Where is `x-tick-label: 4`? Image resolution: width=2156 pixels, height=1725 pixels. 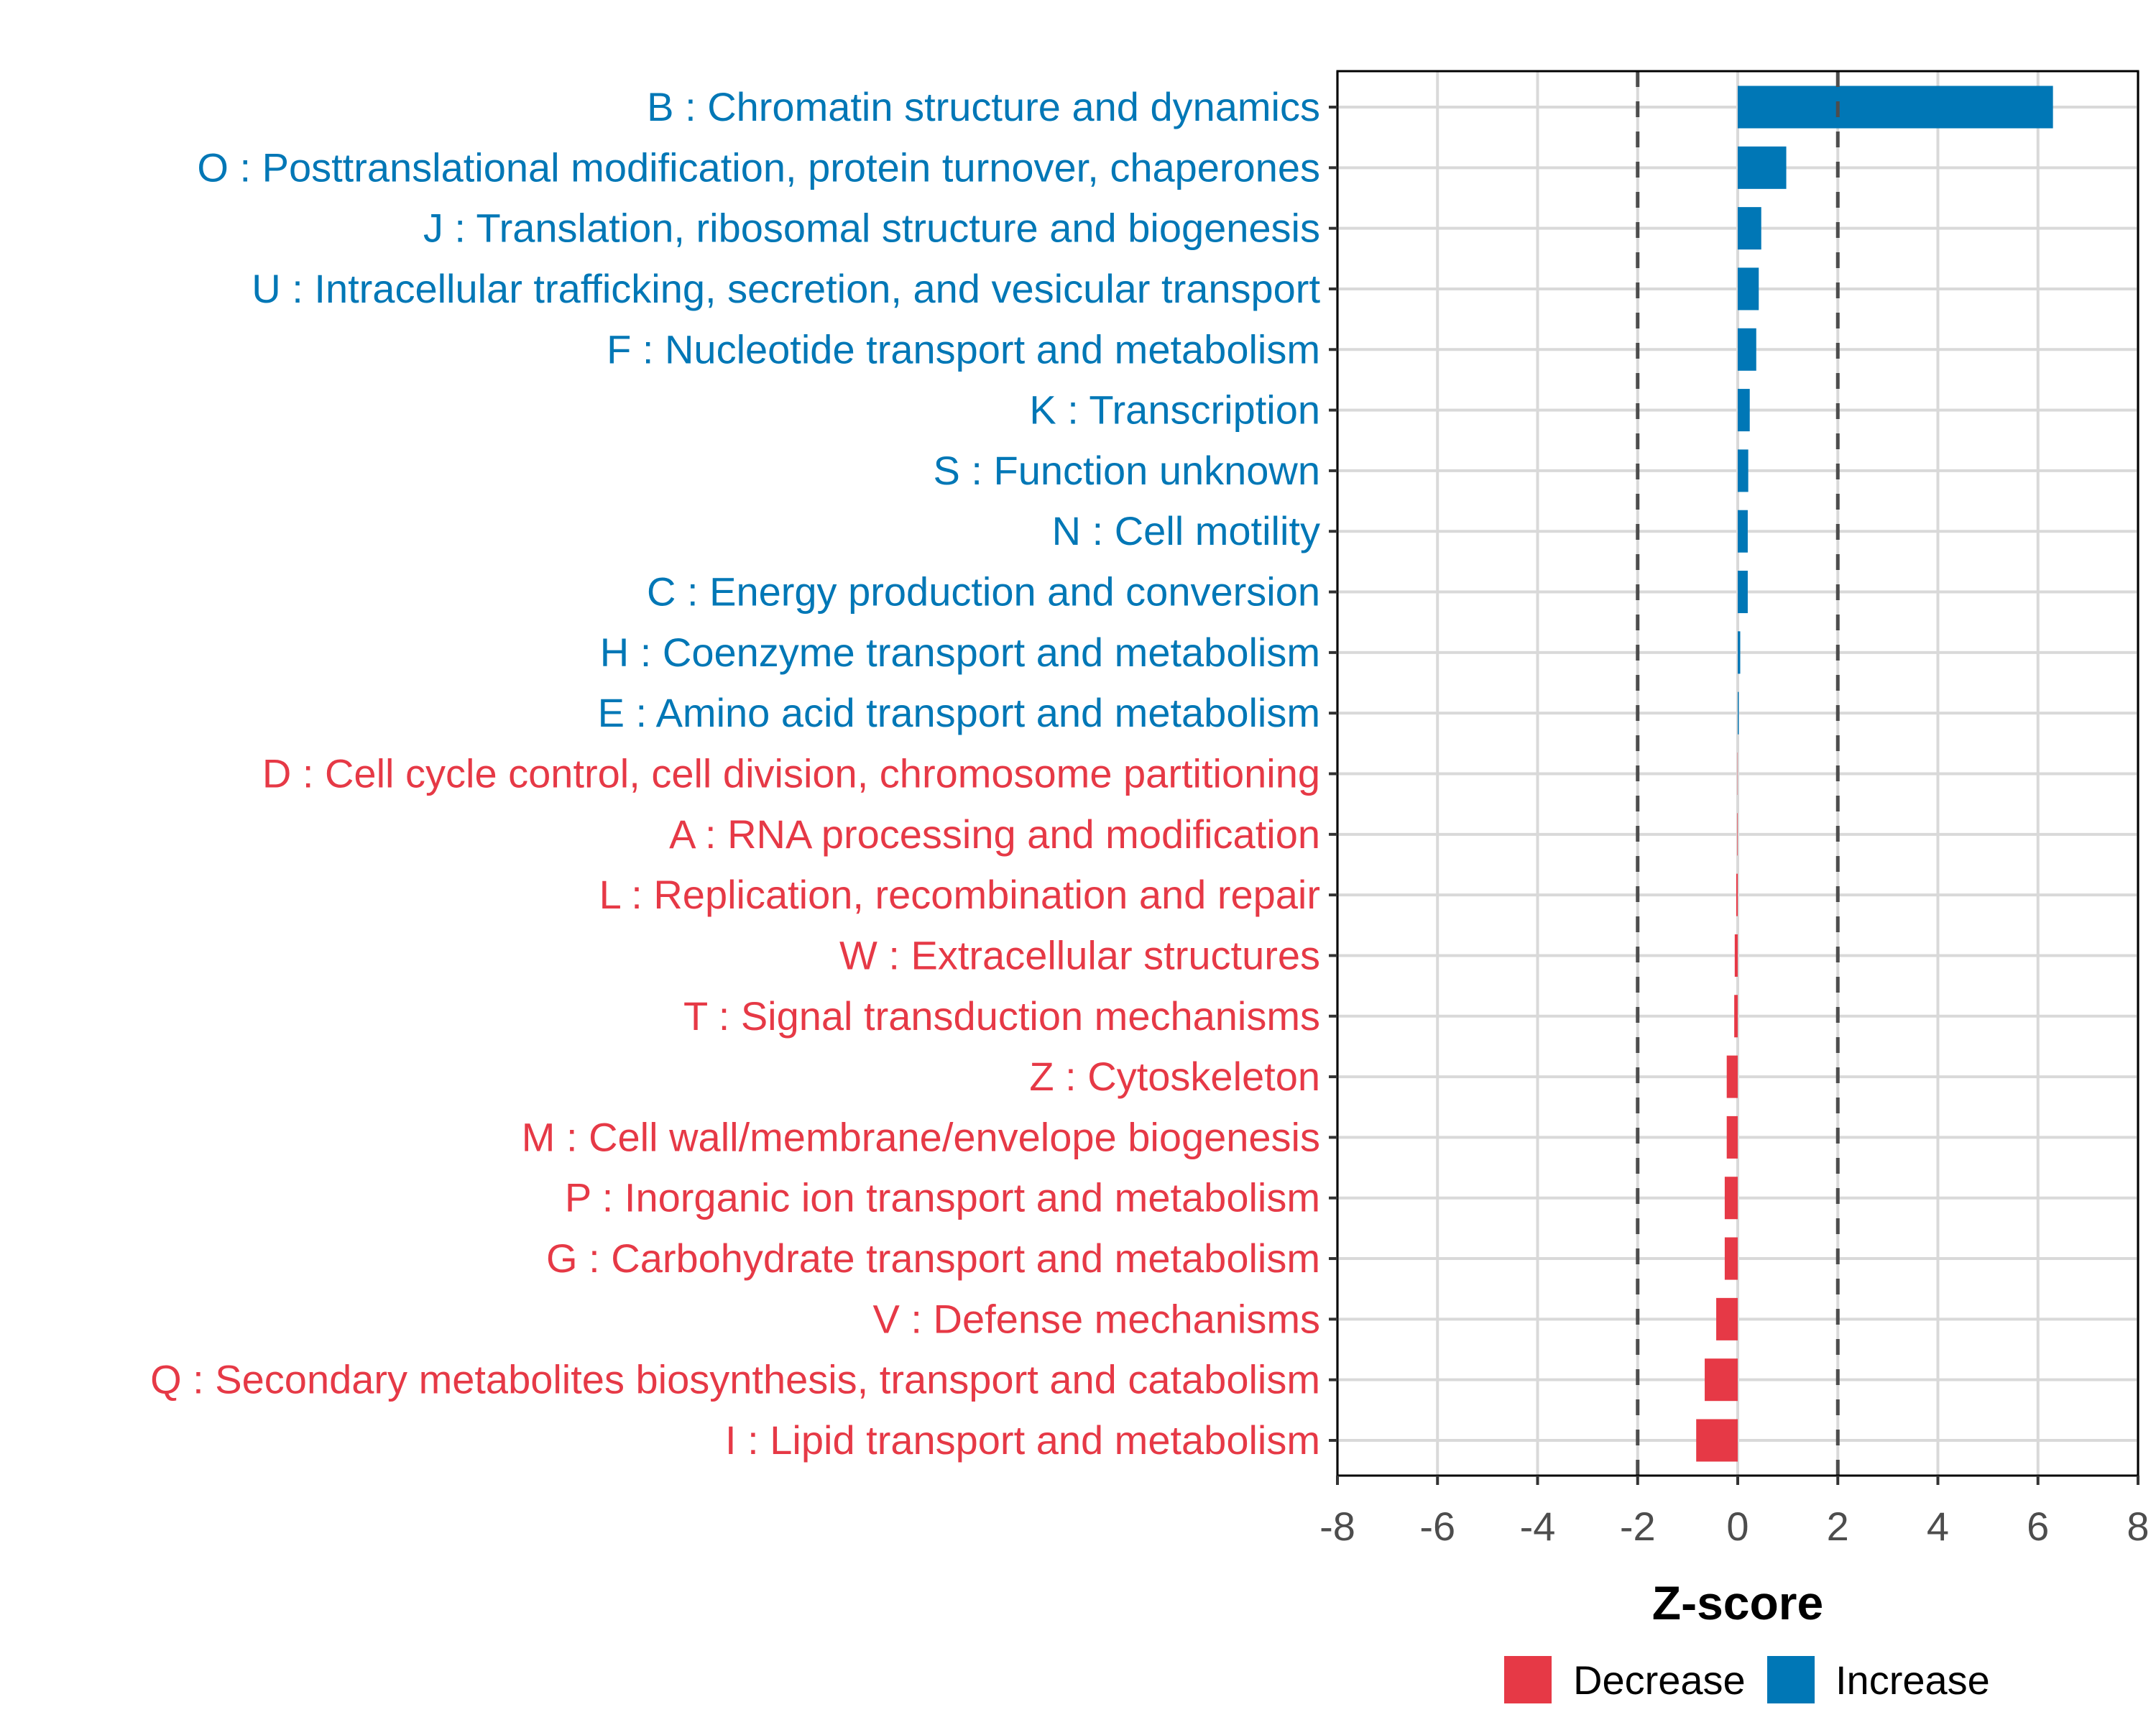 x-tick-label: 4 is located at coordinates (1938, 1526).